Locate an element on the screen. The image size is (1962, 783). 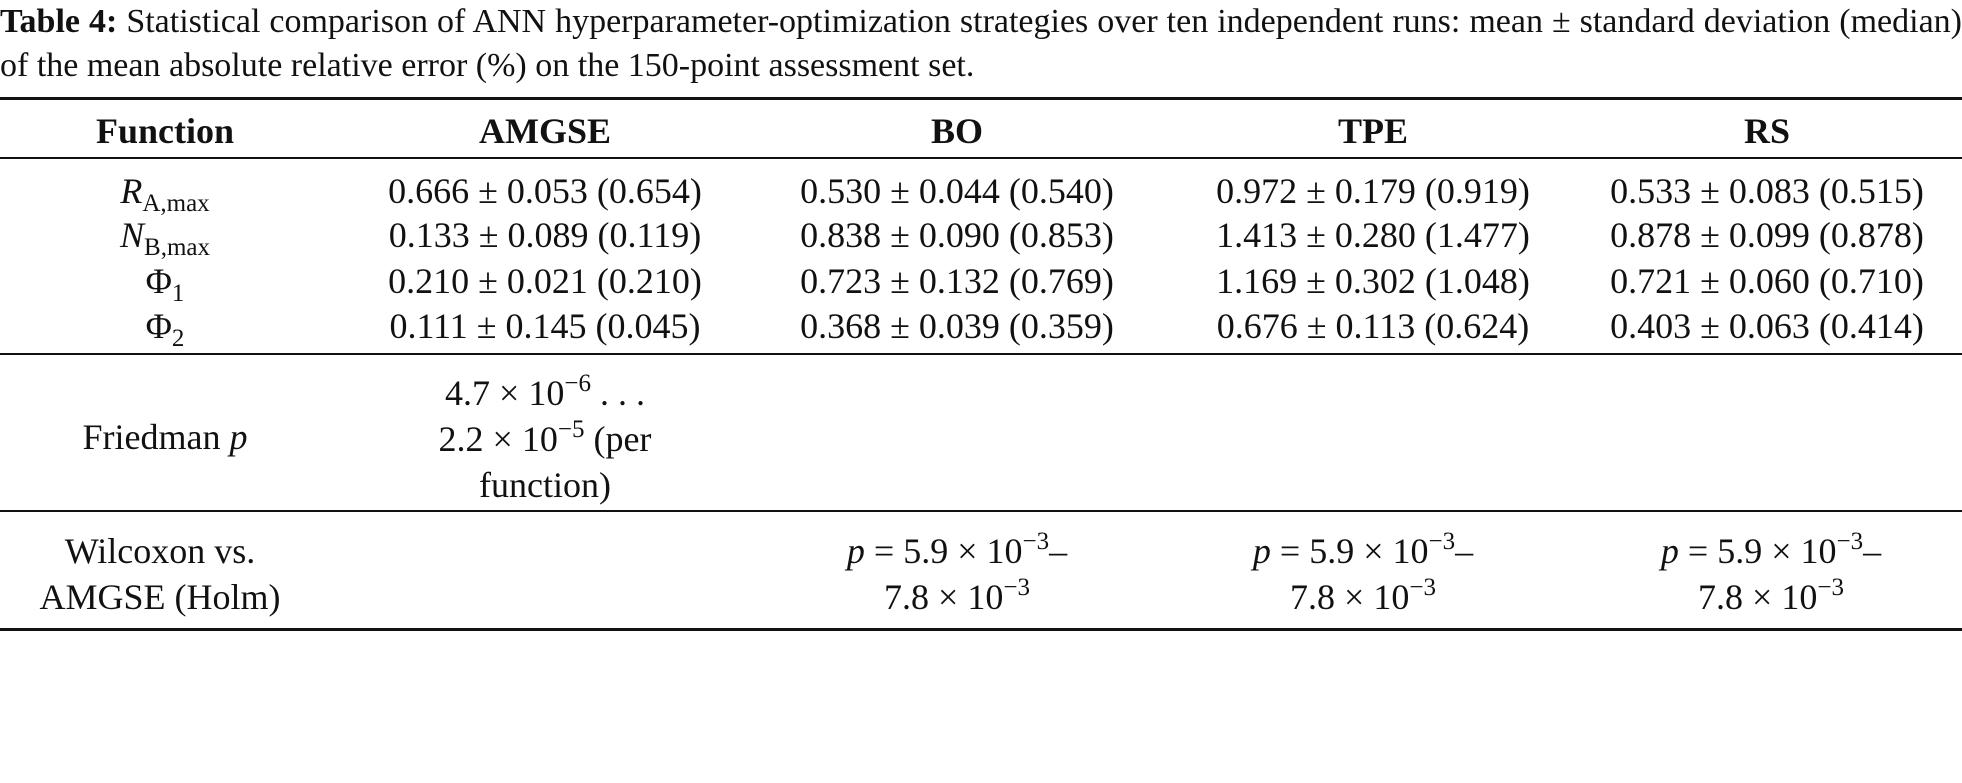
row-function-label: Φ2 is located at coordinates (165, 329).